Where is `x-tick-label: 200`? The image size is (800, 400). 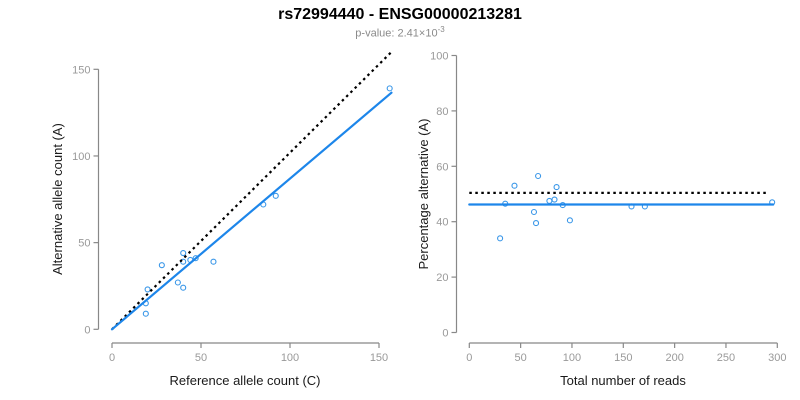 x-tick-label: 200 is located at coordinates (674, 358).